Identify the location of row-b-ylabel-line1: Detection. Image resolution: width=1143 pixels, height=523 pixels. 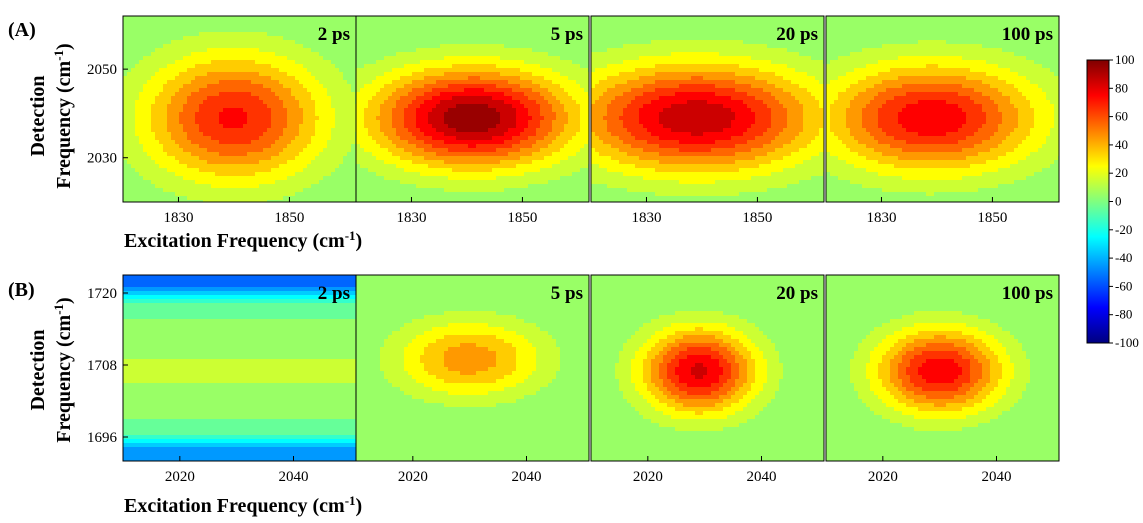
(38, 369).